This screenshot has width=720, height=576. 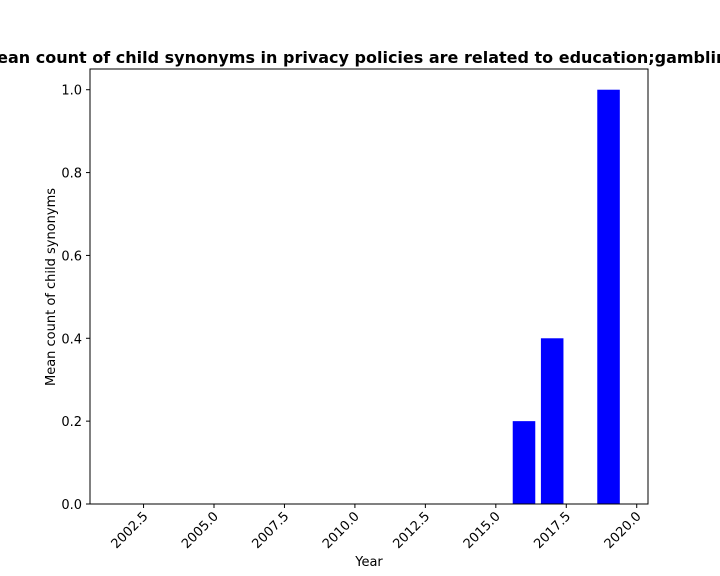 I want to click on x-tick-label: 2002.5, so click(x=130, y=530).